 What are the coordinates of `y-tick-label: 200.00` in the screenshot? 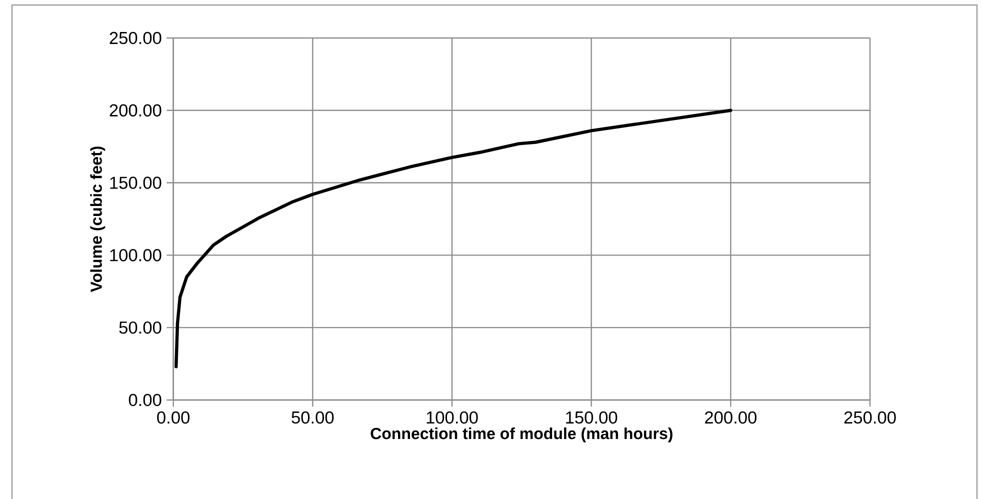 It's located at (136, 110).